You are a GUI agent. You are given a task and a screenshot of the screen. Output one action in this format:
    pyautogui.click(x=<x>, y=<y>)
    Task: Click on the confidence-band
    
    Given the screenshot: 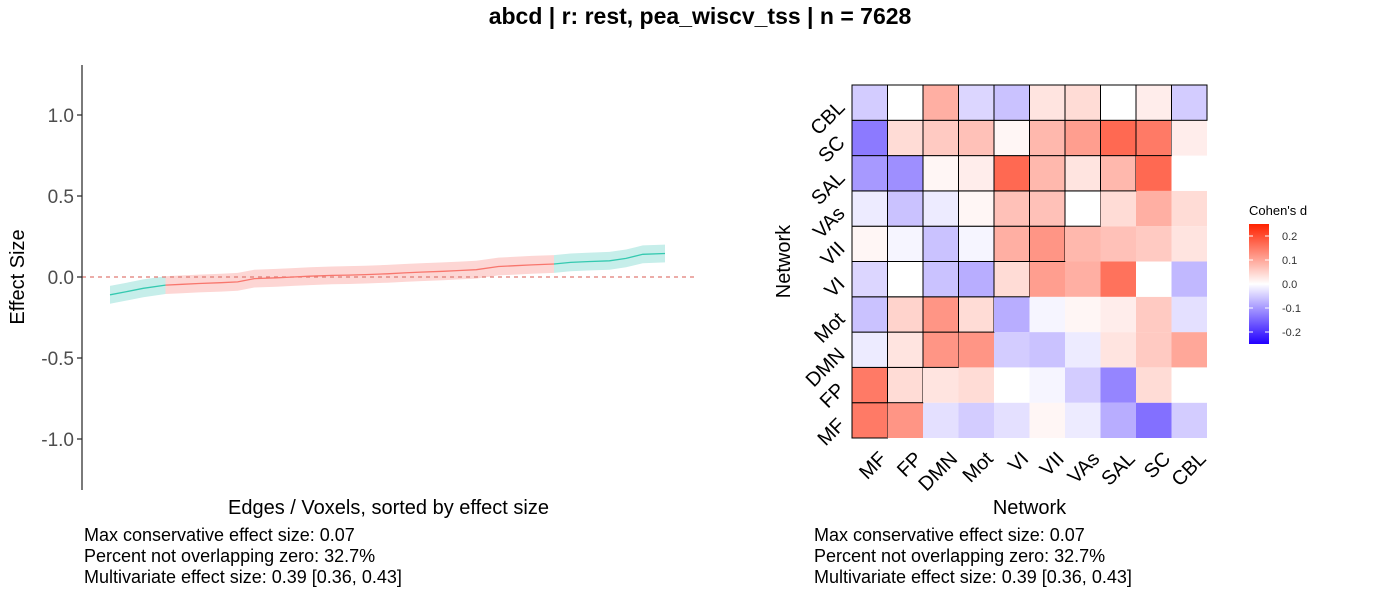 What is the action you would take?
    pyautogui.click(x=609, y=258)
    